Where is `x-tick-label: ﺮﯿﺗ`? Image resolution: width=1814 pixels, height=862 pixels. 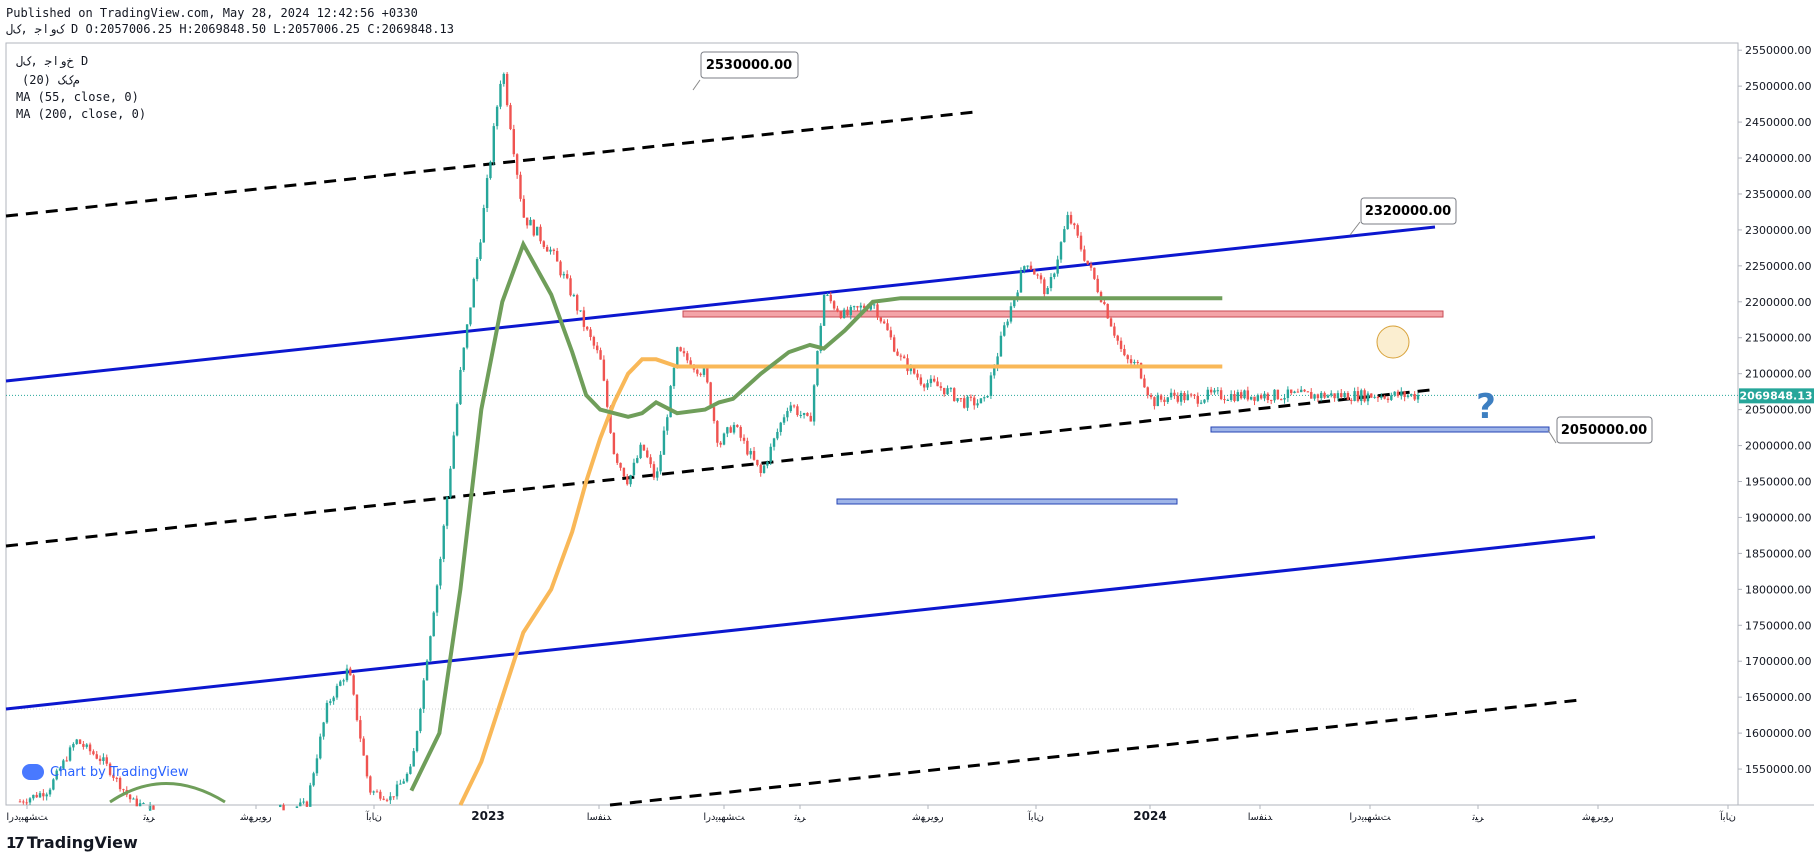 x-tick-label: ﺮﯿﺗ is located at coordinates (148, 817).